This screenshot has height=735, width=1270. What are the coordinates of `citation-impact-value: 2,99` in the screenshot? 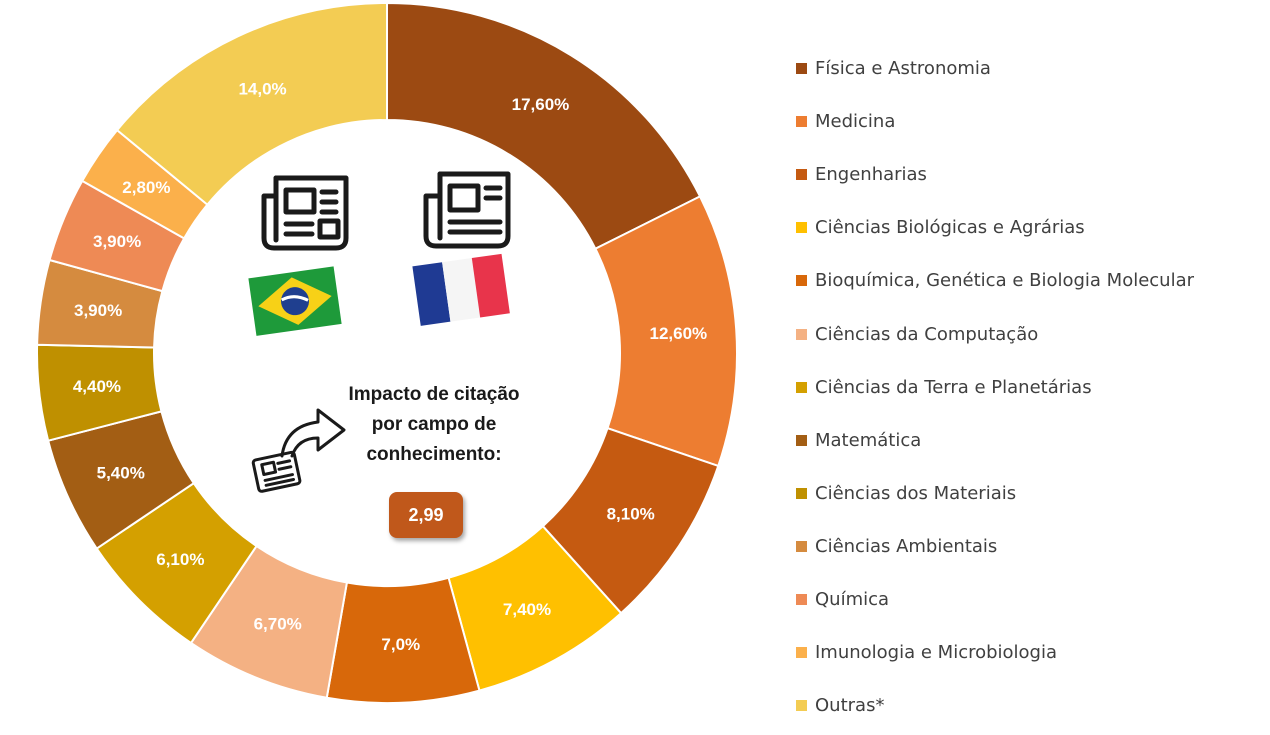 It's located at (426, 515).